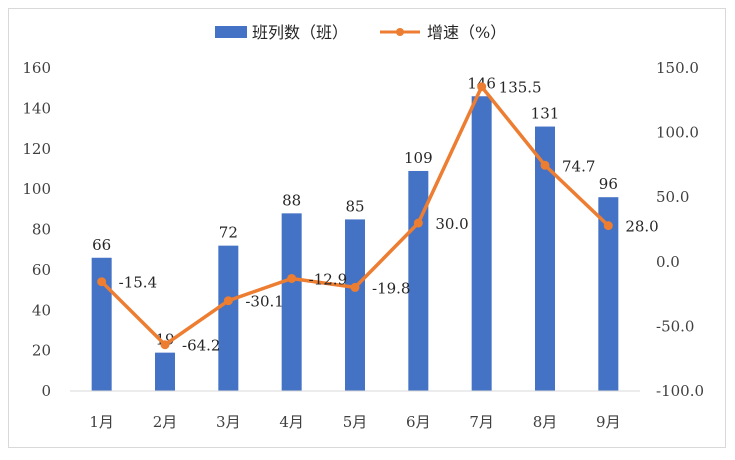  I want to click on growth-value-label: -19.8, so click(391, 288).